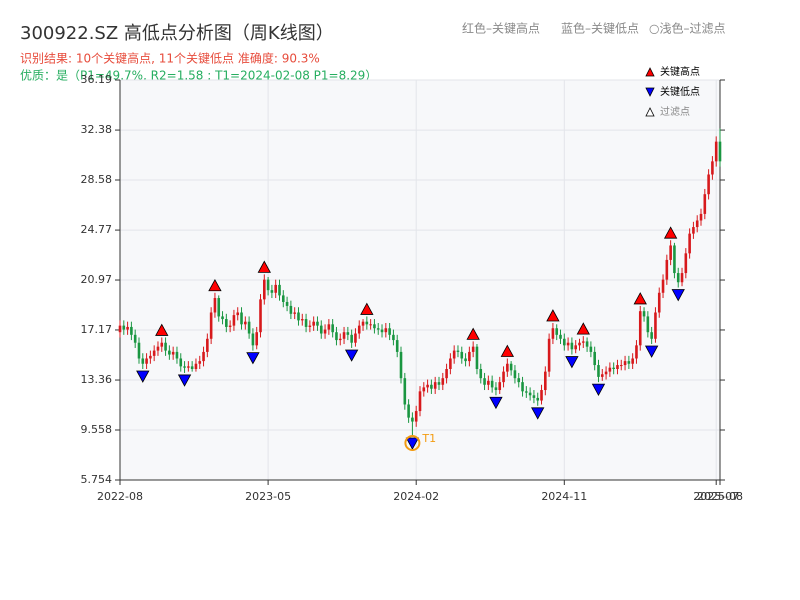  Describe the element at coordinates (716, 496) in the screenshot. I see `x-tick-label: 2025-07` at that location.